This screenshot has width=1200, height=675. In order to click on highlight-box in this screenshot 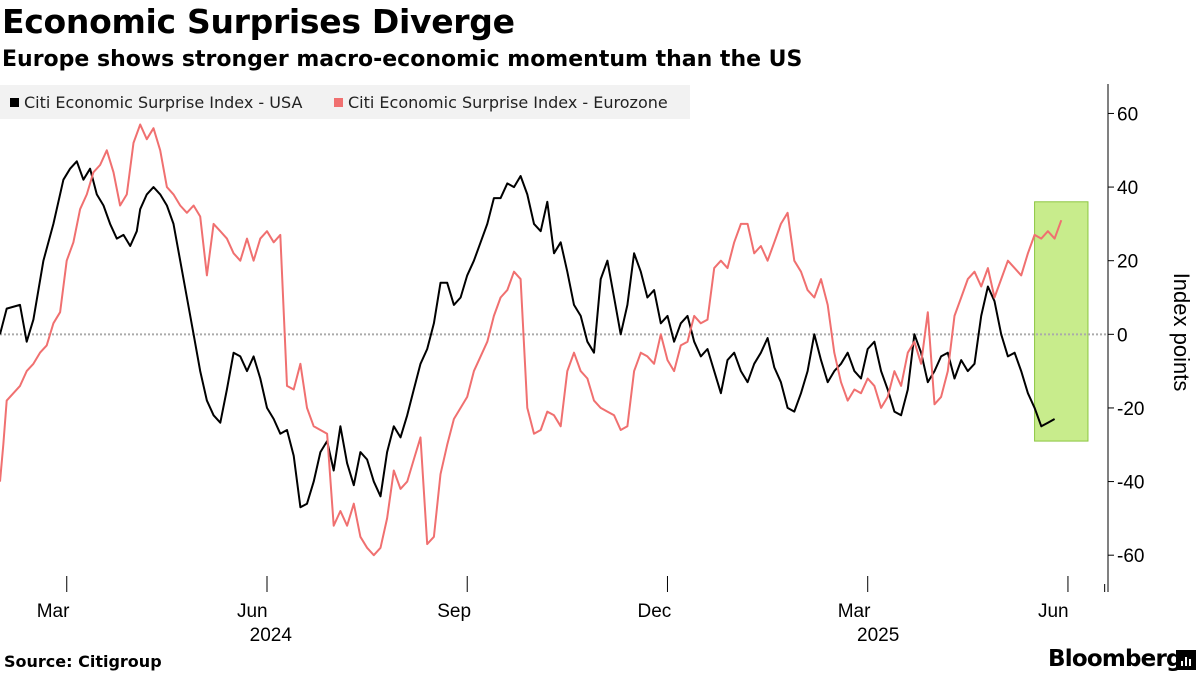, I will do `click(1061, 321)`.